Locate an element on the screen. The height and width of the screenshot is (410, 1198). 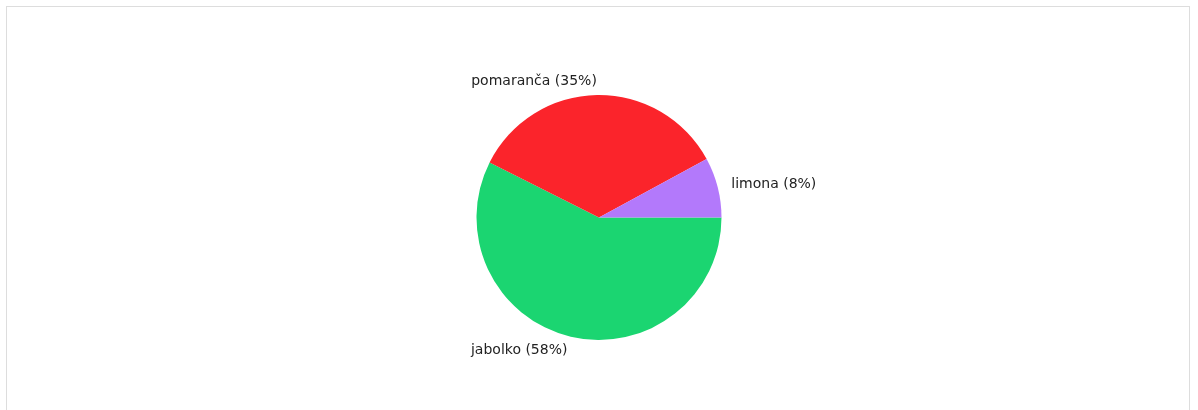
slice-label: pomaranča (35%) is located at coordinates (534, 79).